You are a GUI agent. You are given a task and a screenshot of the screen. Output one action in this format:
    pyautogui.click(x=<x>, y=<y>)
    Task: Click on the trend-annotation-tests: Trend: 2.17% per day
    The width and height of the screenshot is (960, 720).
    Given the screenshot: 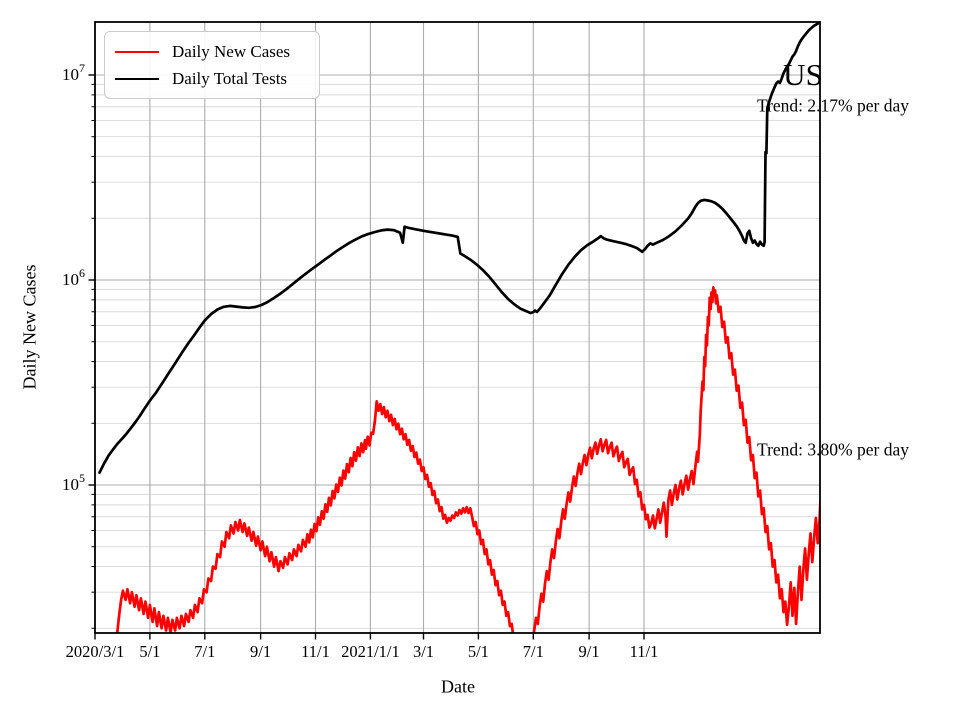 What is the action you would take?
    pyautogui.click(x=833, y=105)
    